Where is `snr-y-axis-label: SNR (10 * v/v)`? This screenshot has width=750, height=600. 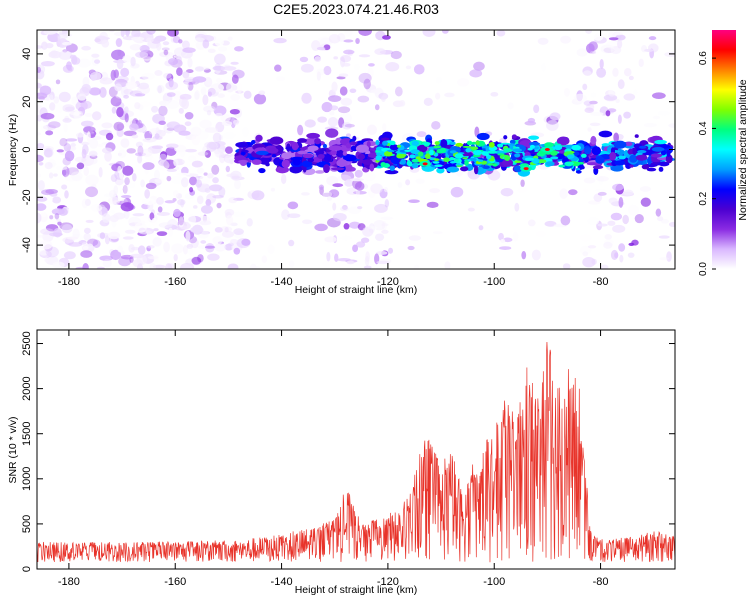 snr-y-axis-label: SNR (10 * v/v) is located at coordinates (13, 449).